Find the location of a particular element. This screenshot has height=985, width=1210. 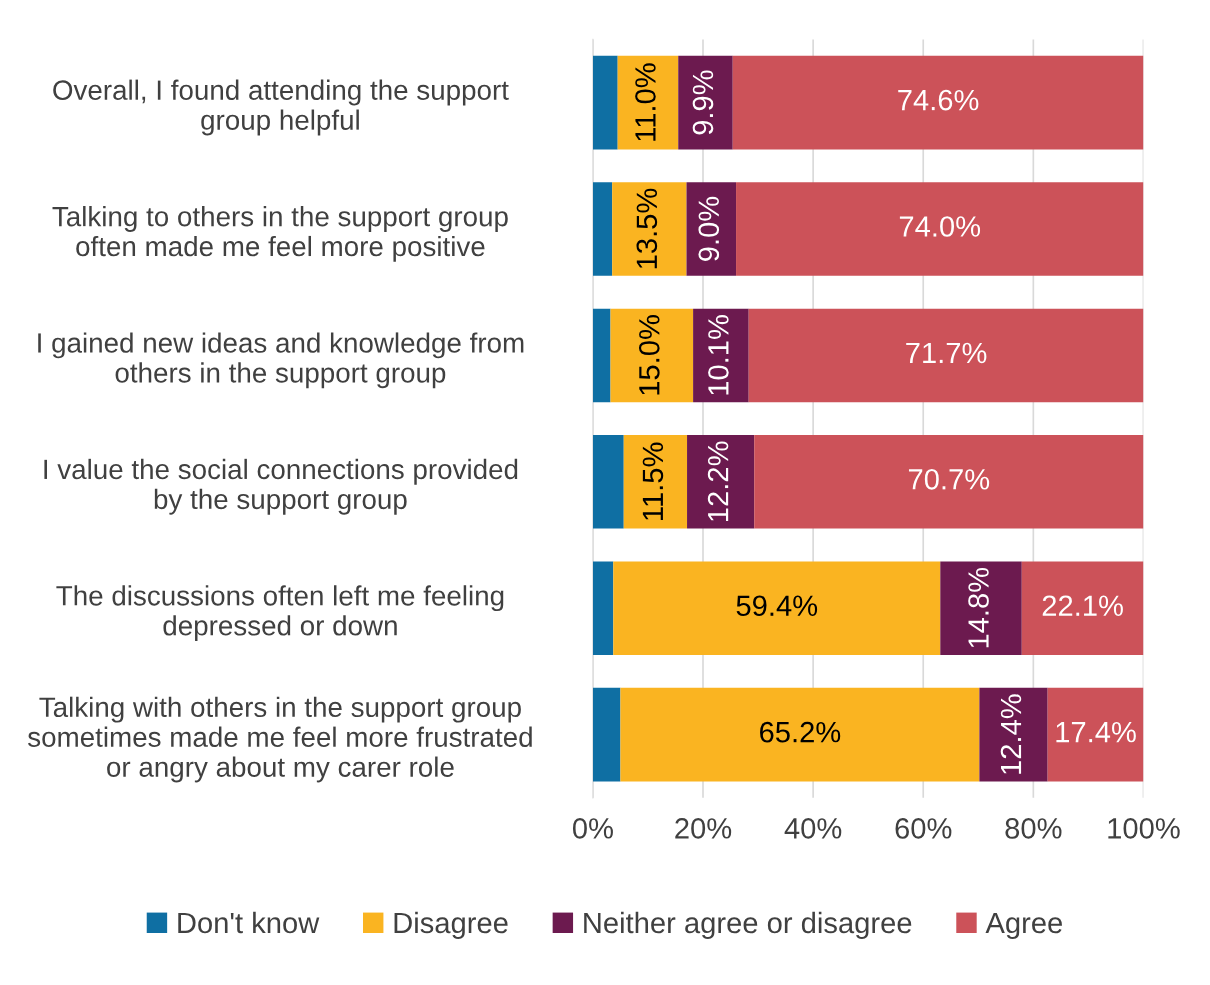

data-label: 71.7% is located at coordinates (946, 353).